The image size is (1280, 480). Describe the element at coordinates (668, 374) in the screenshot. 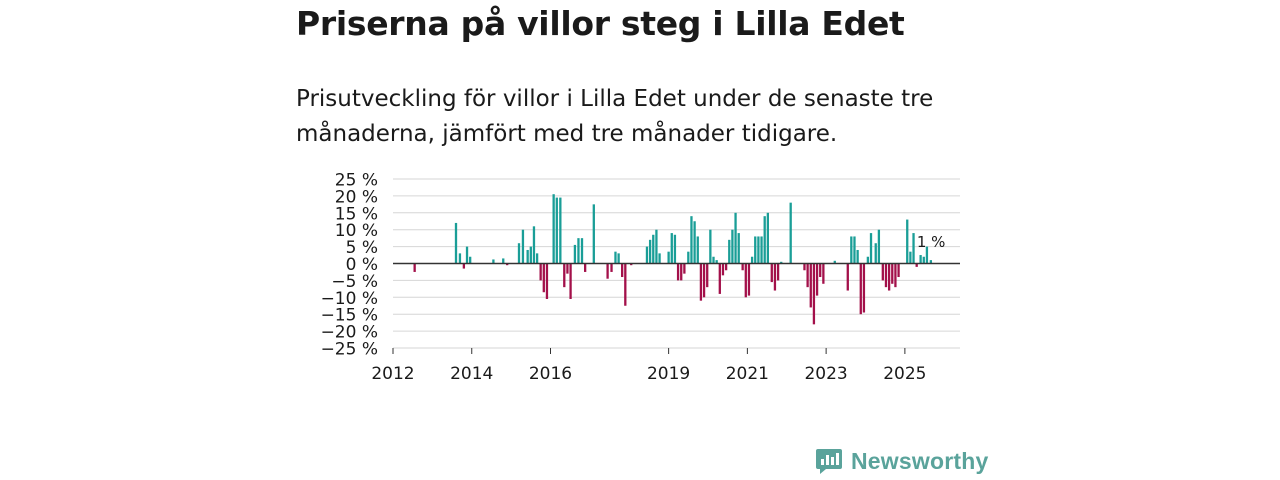

I see `x-tick-label: 2019` at that location.